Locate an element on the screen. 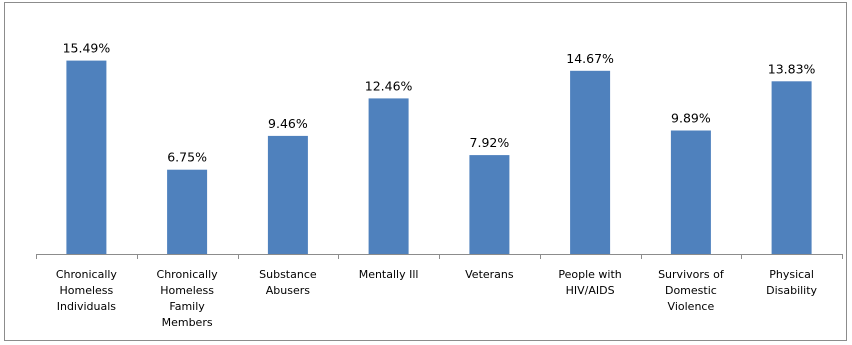 The height and width of the screenshot is (345, 852). category-label-5: Veterans is located at coordinates (489, 274).